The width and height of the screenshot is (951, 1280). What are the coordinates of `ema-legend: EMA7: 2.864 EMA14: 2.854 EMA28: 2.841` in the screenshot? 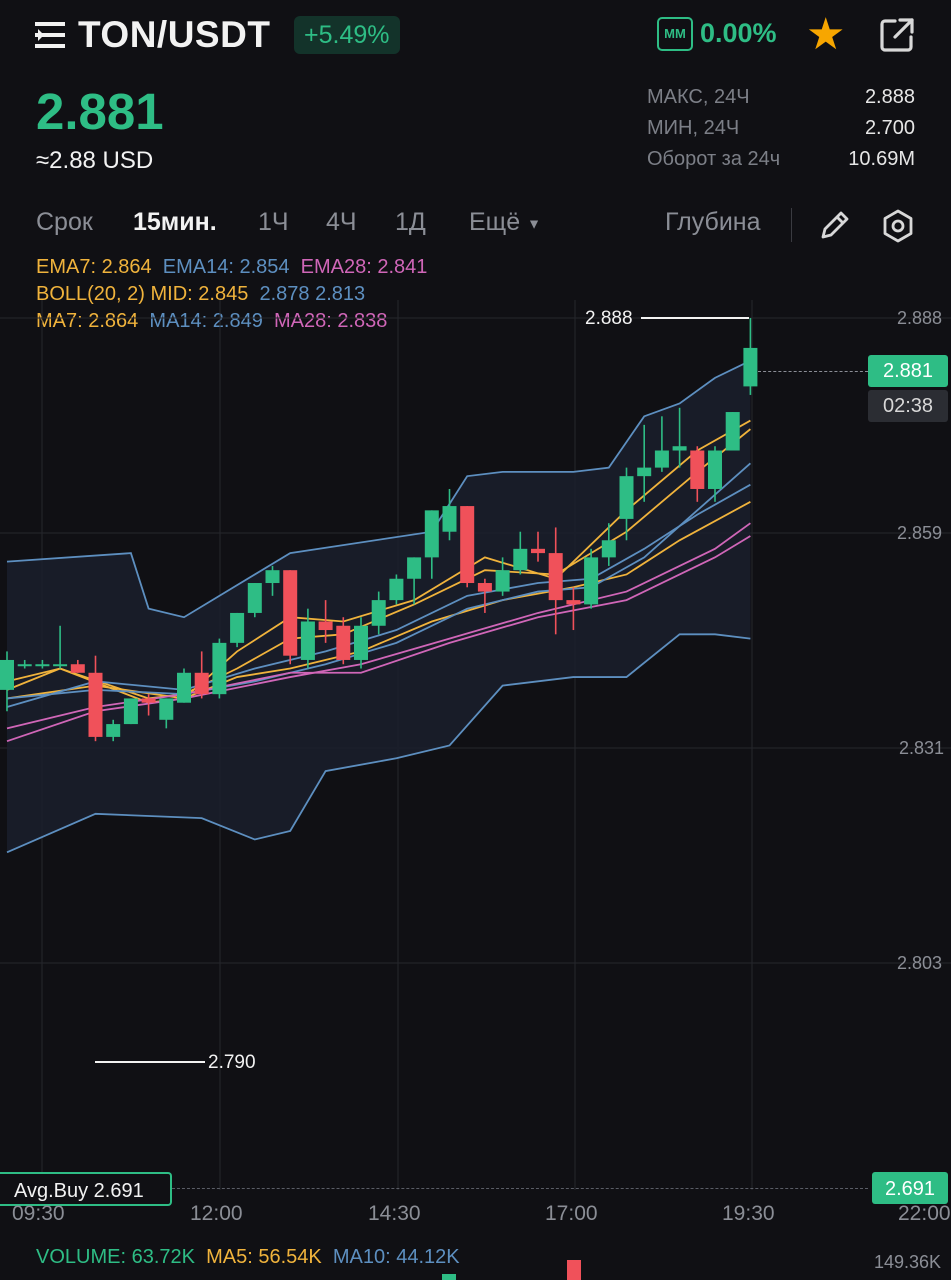 It's located at (231, 267).